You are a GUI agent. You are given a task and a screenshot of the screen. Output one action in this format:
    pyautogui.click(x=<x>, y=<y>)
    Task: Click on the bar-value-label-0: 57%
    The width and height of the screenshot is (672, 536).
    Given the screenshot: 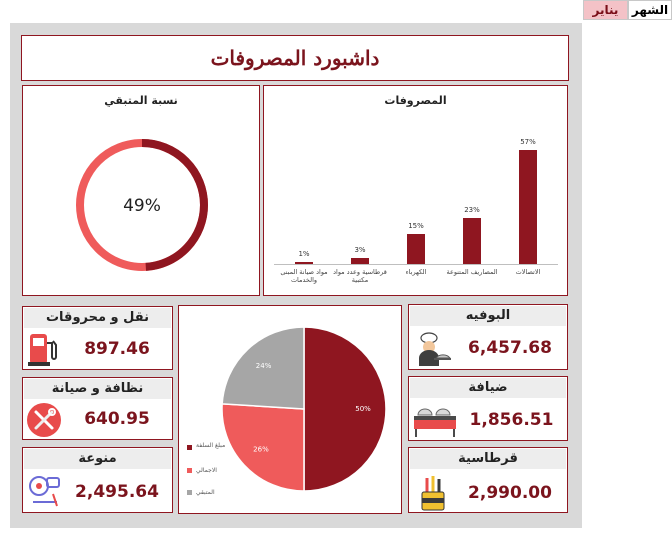 What is the action you would take?
    pyautogui.click(x=528, y=142)
    